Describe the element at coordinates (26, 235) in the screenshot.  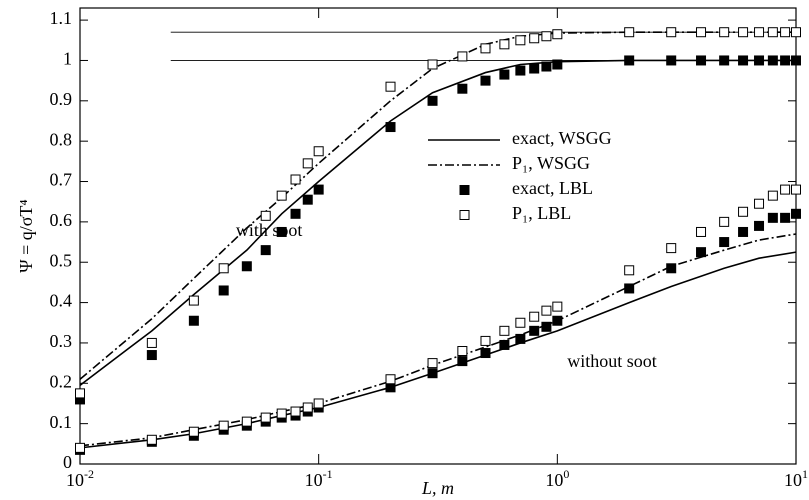
I see `y-axis-label: Ψ = q/σT⁴` at that location.